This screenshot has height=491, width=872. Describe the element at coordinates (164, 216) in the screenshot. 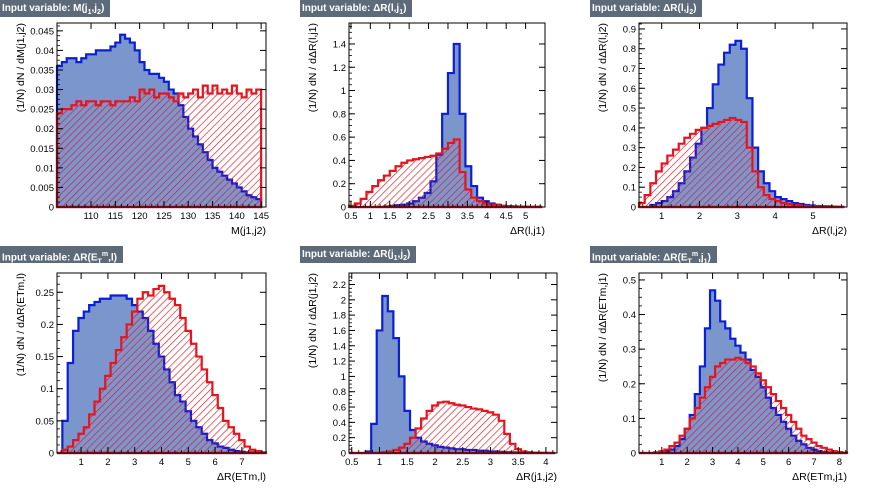

I see `x-tick-label: 125` at that location.